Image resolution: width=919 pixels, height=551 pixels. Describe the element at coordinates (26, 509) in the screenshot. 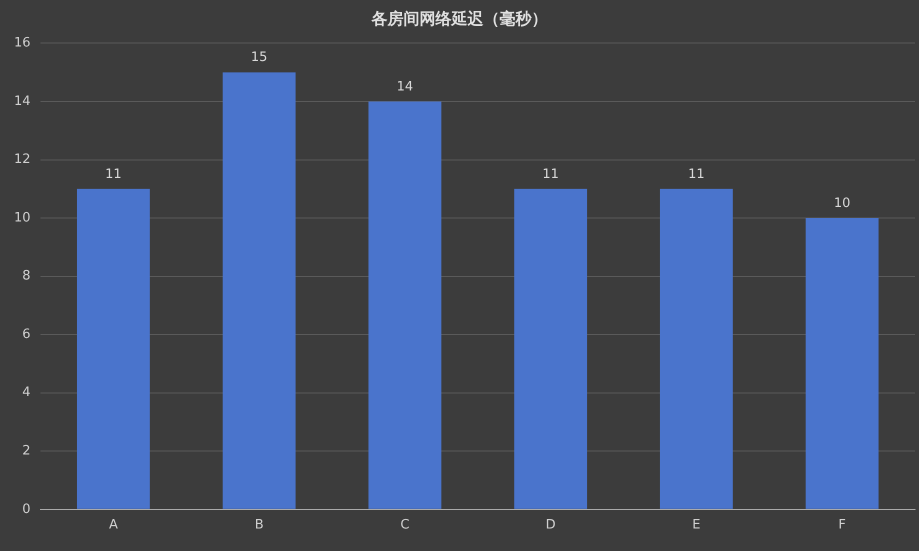

I see `y-tick-label: 0` at that location.